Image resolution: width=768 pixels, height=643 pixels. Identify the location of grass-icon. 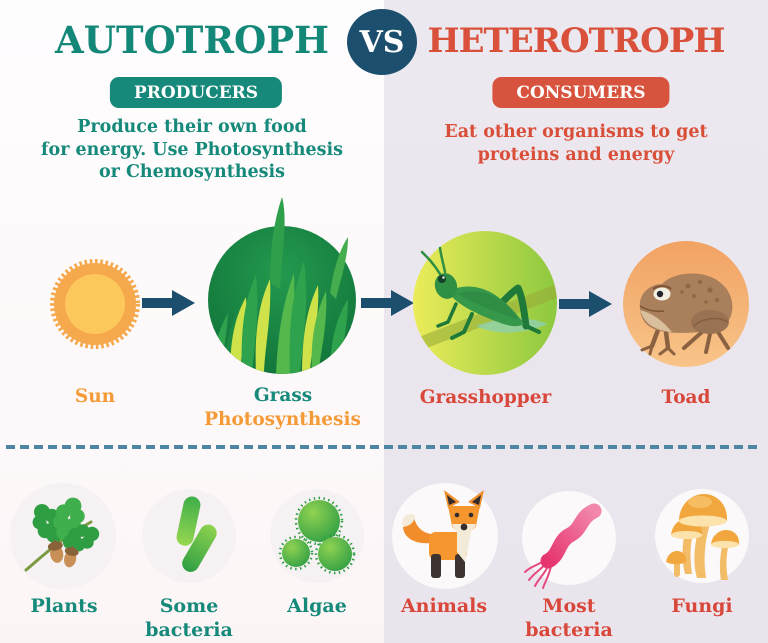
(282, 285).